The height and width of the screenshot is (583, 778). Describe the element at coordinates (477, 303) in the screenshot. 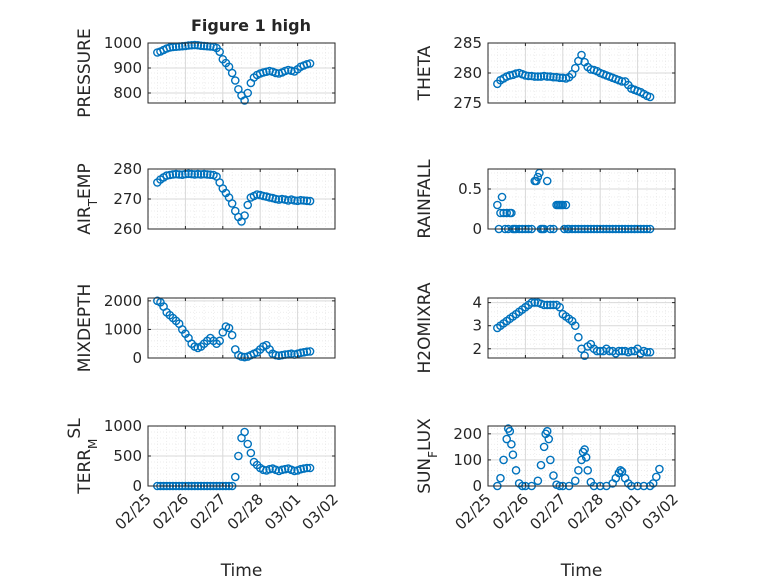

I see `y-tick-label: 4` at that location.